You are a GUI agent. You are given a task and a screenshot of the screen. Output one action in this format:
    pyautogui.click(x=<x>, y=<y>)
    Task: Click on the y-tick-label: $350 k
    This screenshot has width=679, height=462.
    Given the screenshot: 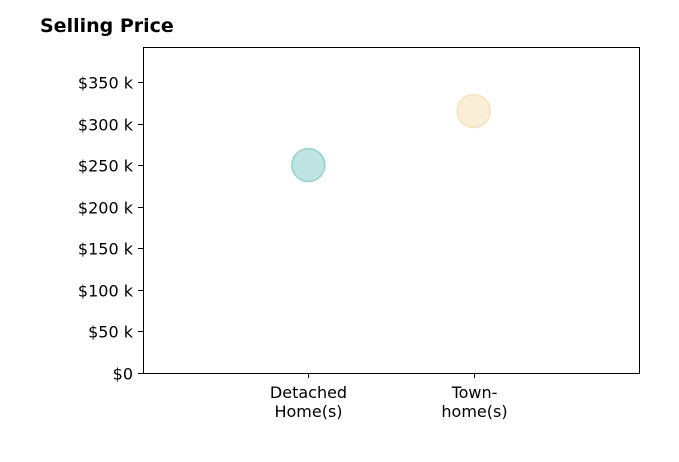 What is the action you would take?
    pyautogui.click(x=106, y=83)
    